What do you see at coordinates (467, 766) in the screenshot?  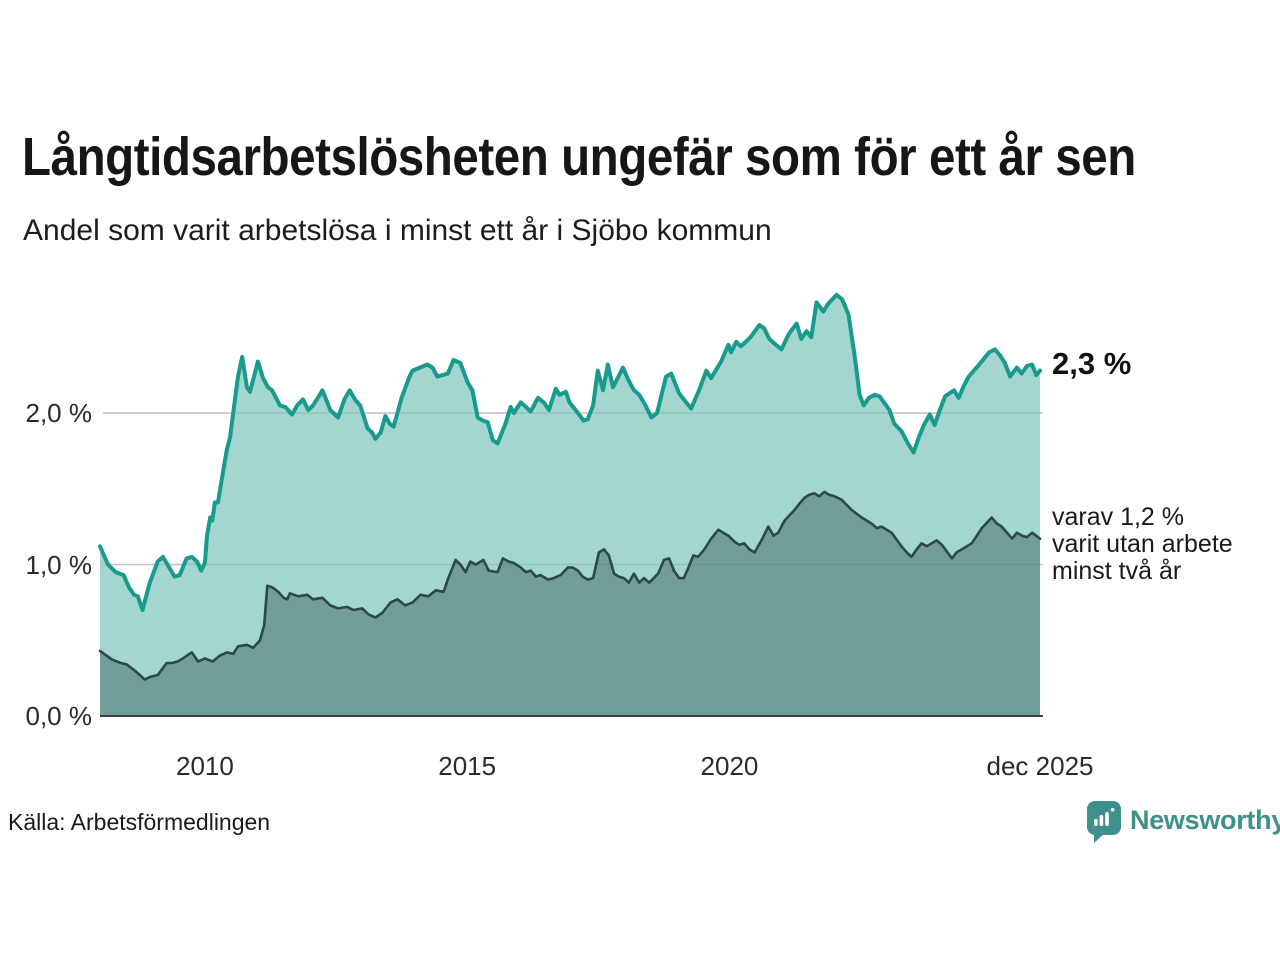 I see `x-tick-label: 2015` at bounding box center [467, 766].